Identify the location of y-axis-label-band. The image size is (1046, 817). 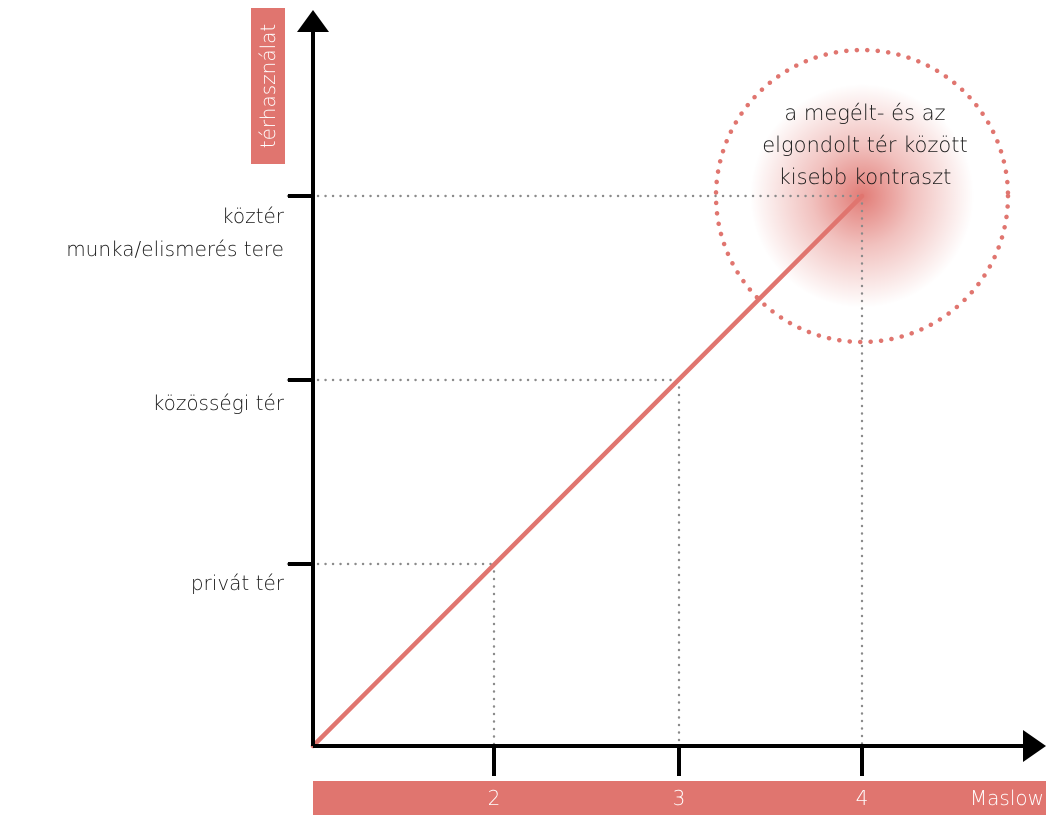
(268, 86).